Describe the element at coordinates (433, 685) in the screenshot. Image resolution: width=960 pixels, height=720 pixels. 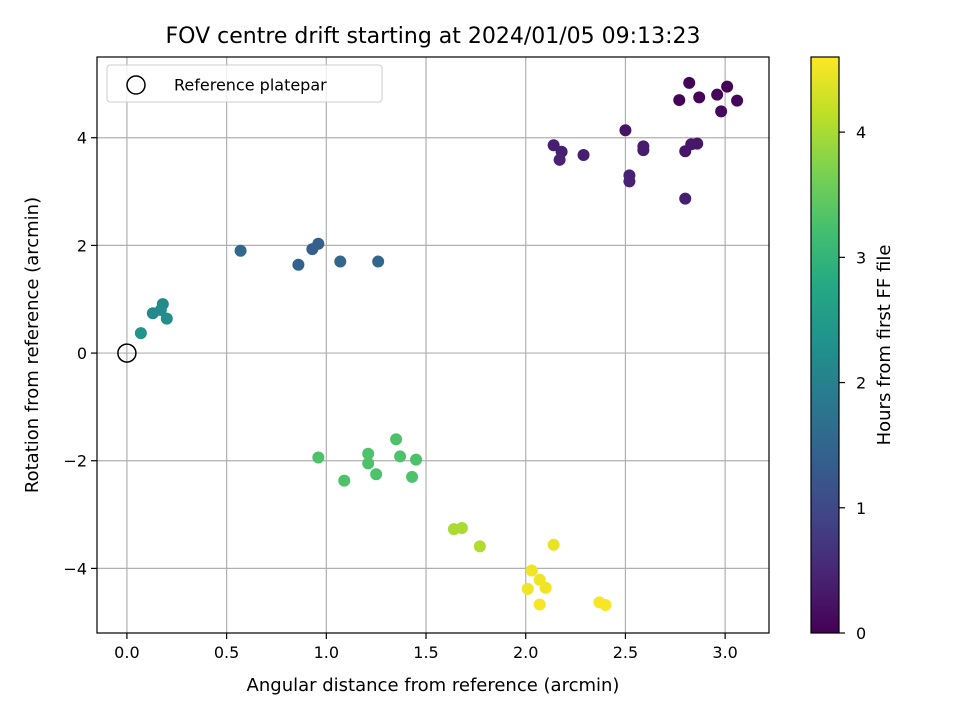
I see `x-axis-label: Angular distance from reference (arcmin)` at that location.